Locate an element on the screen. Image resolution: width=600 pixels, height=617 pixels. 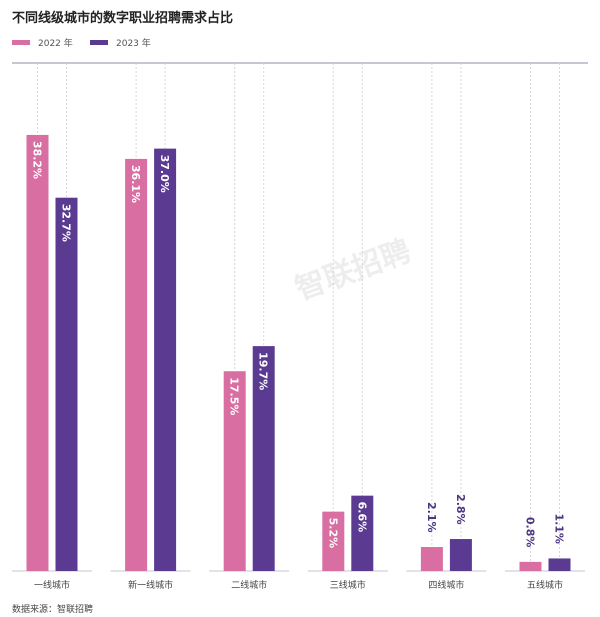
data-label: 1.1% is located at coordinates (559, 528).